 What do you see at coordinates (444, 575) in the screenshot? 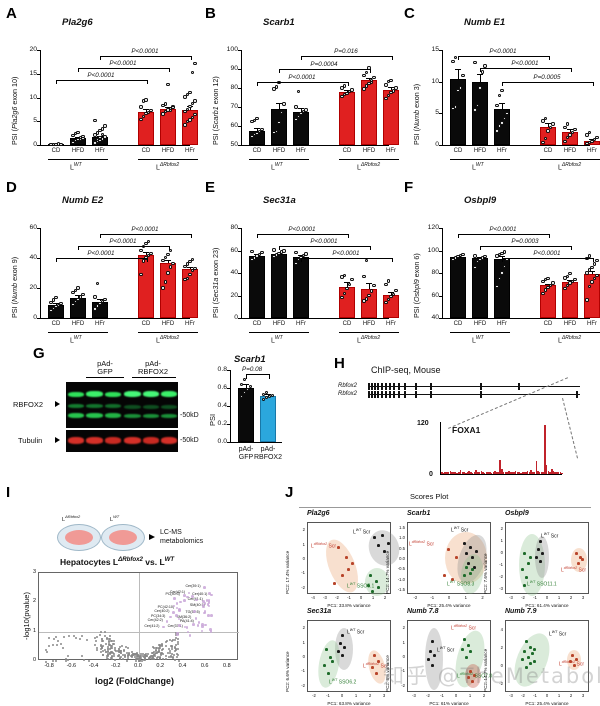
I see `pca-point-ko-scr` at bounding box center [444, 575].